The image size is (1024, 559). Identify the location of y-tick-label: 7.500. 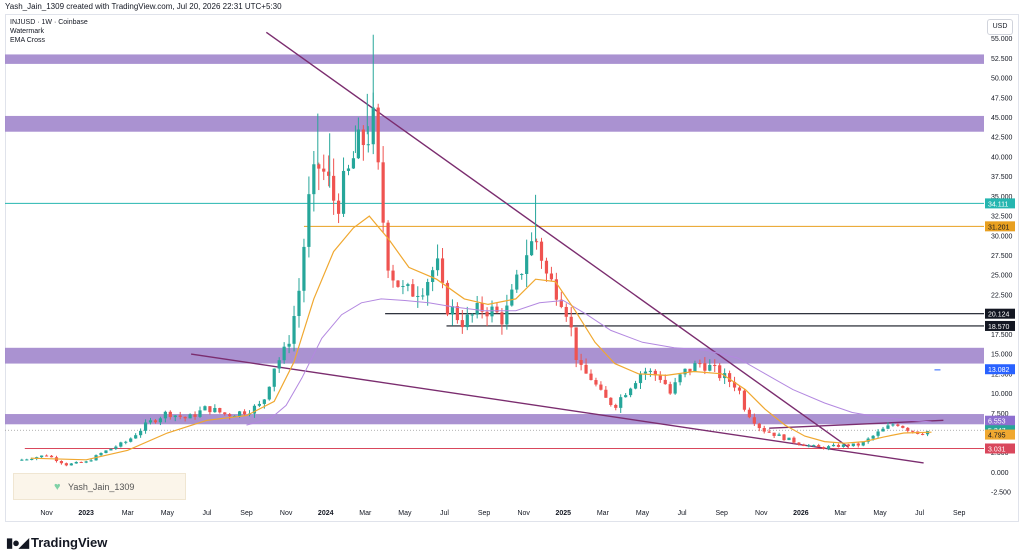
(1000, 414).